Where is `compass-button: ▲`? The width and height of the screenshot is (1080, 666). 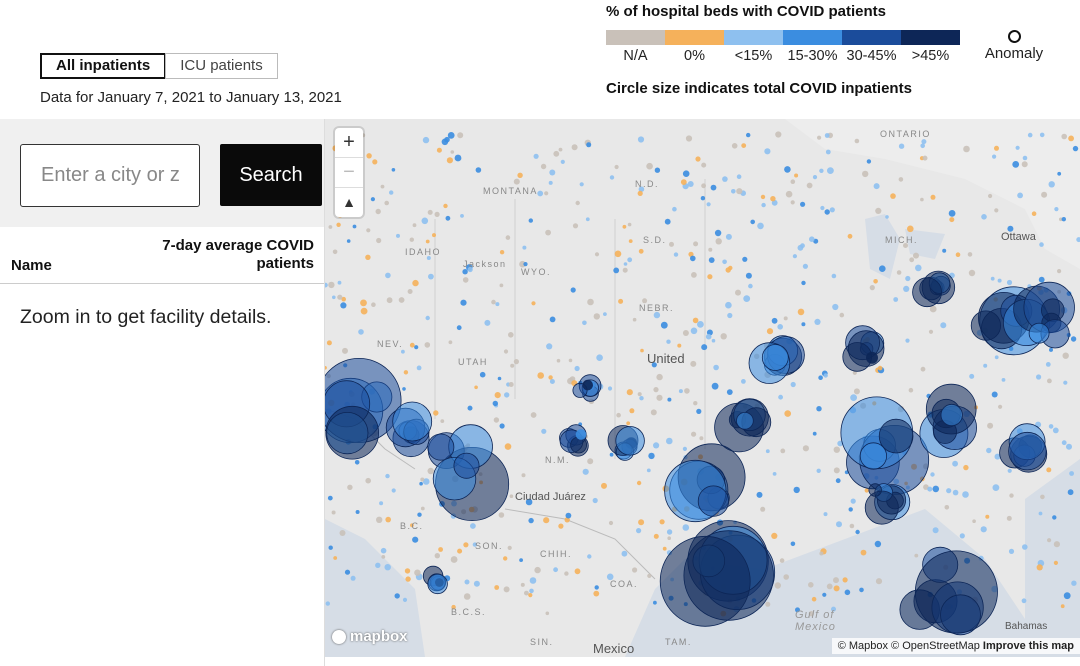 compass-button: ▲ is located at coordinates (349, 202).